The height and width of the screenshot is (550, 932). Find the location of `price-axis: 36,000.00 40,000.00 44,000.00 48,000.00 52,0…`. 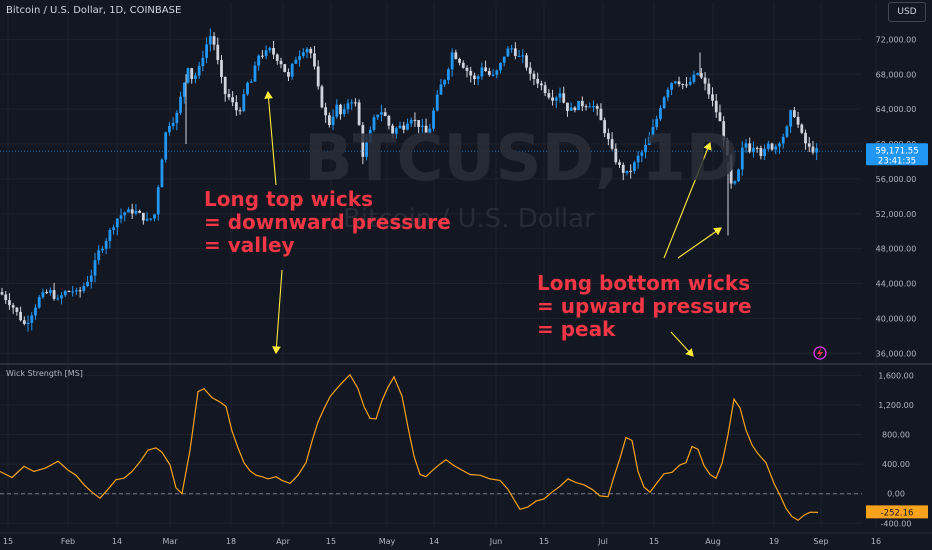

price-axis: 36,000.00 40,000.00 44,000.00 48,000.00 52,0… is located at coordinates (870, 281).